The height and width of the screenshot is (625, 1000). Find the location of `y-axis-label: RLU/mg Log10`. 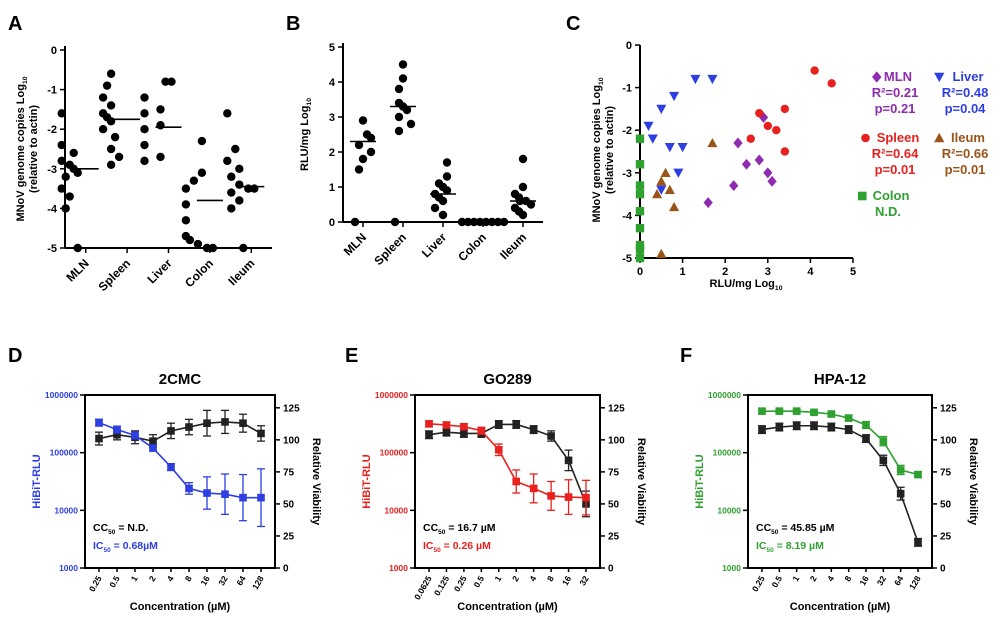

y-axis-label: RLU/mg Log10 is located at coordinates (306, 134).